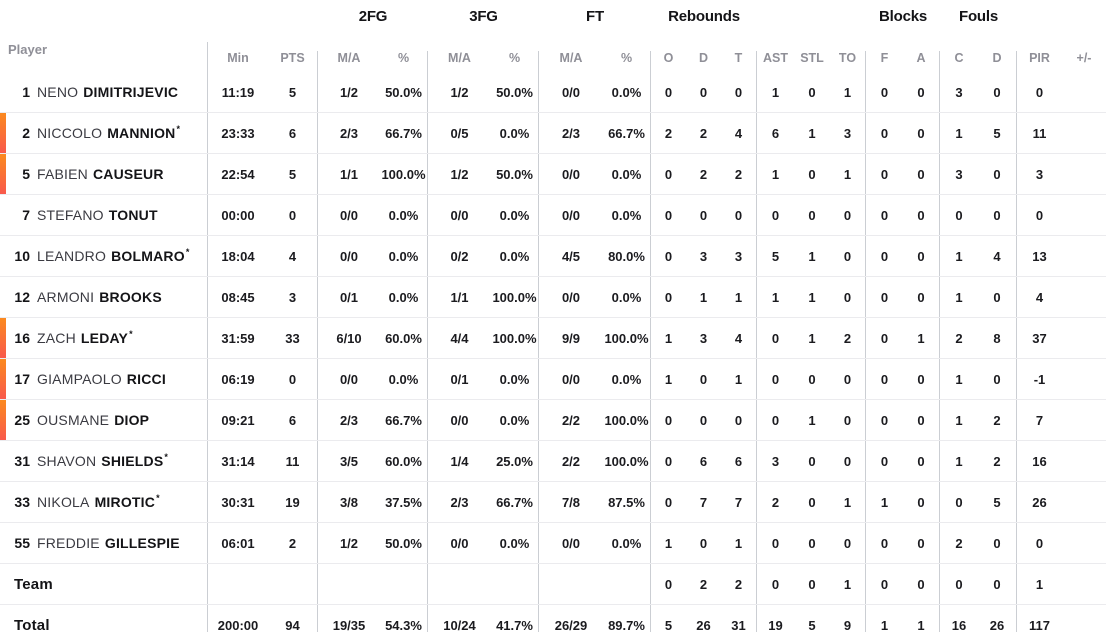 This screenshot has width=1106, height=632. Describe the element at coordinates (404, 133) in the screenshot. I see `2fg-pct-cell: 66.7%` at that location.